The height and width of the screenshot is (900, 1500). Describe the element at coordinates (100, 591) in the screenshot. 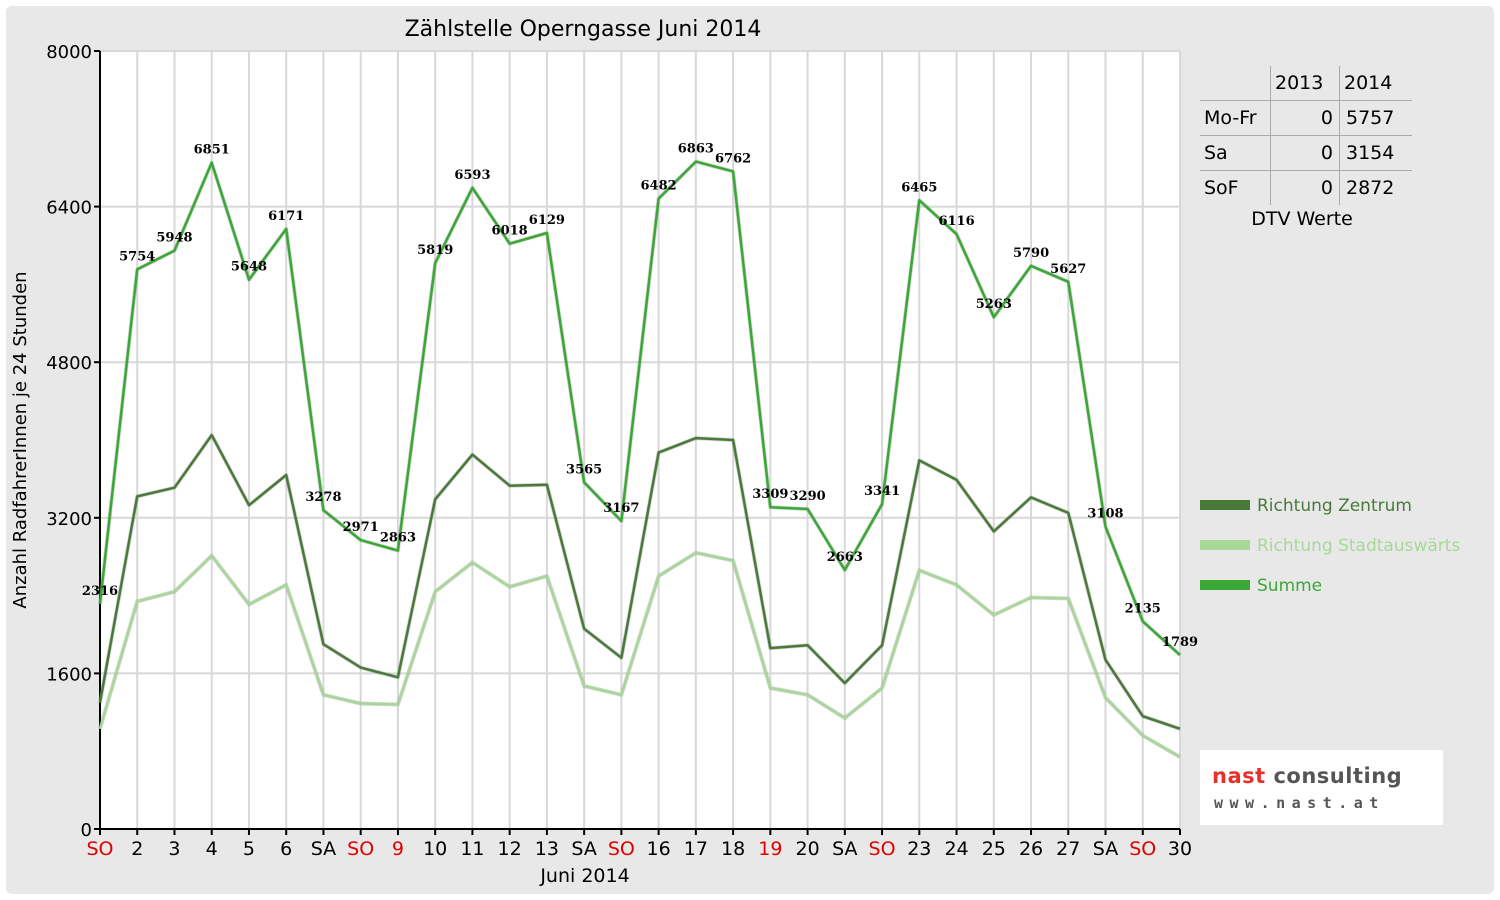

I see `data-label: 2316` at that location.